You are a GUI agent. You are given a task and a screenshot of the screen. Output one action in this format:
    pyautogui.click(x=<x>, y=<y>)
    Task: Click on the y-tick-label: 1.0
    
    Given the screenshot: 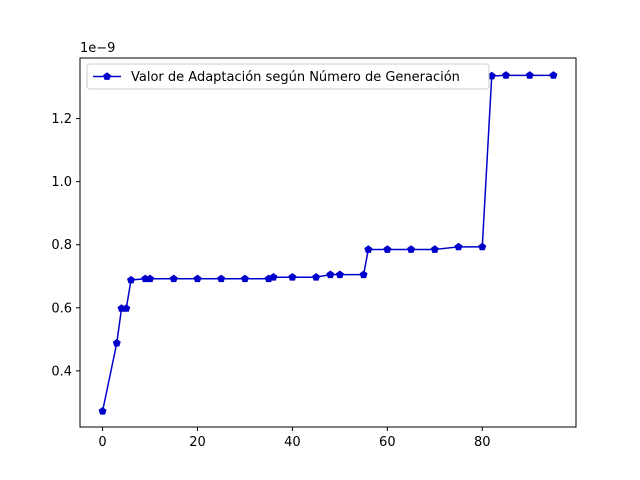 What is the action you would take?
    pyautogui.click(x=61, y=182)
    